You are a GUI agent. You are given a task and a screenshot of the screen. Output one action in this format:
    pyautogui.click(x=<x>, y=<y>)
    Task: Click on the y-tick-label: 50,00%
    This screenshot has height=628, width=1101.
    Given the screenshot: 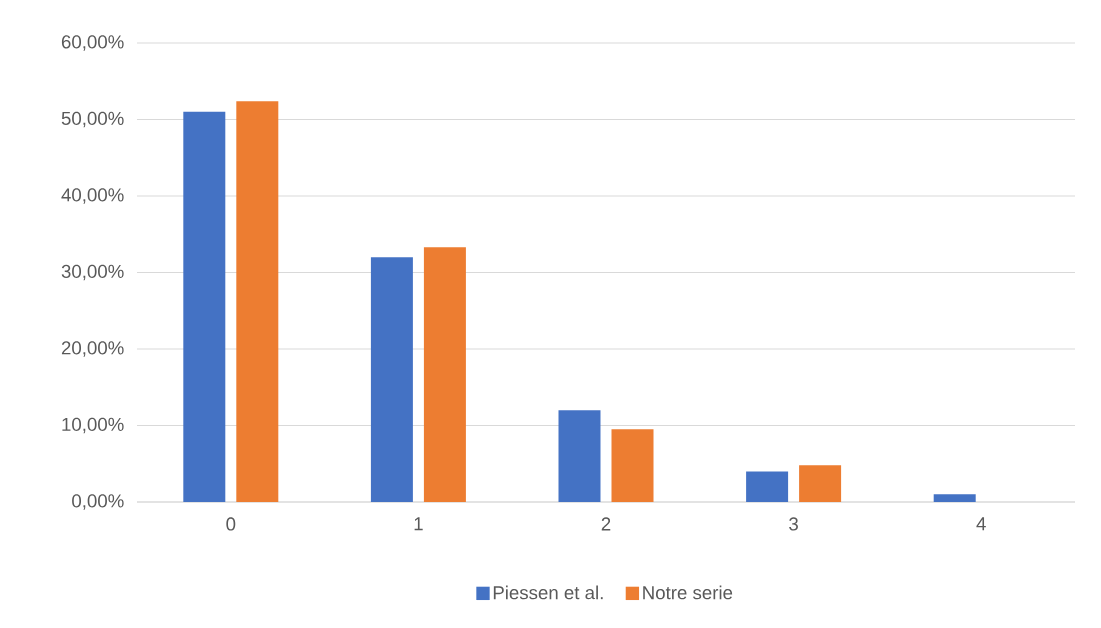 What is the action you would take?
    pyautogui.click(x=92, y=119)
    